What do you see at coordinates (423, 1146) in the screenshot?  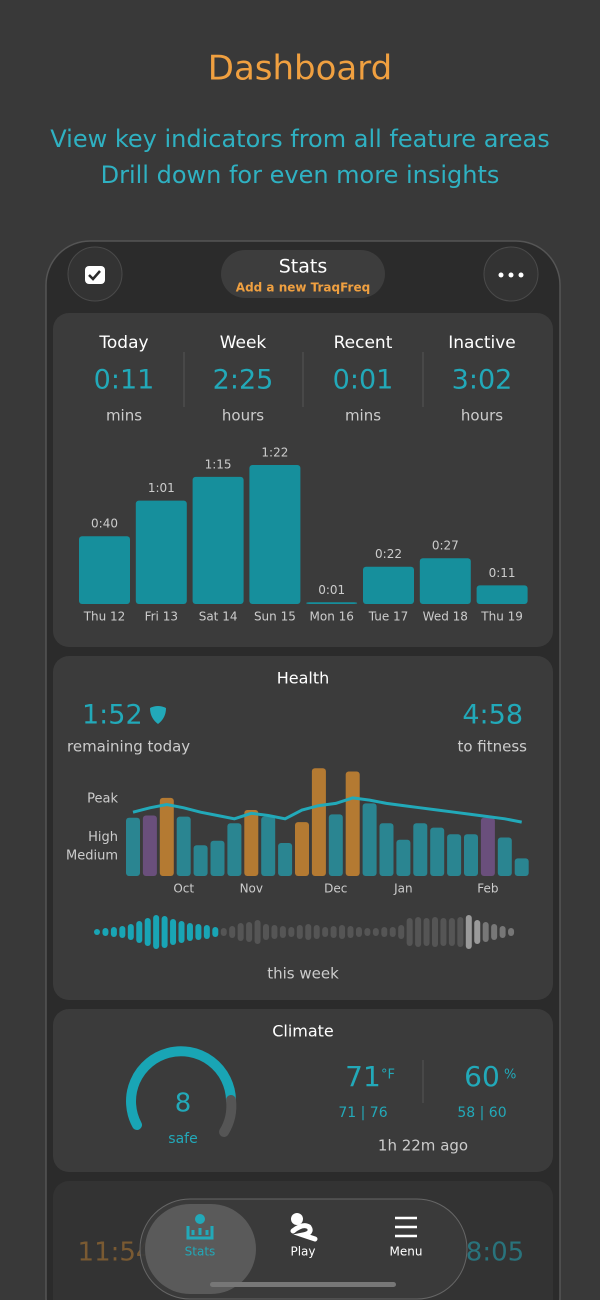 I see `updated-label: 1h 22m ago` at bounding box center [423, 1146].